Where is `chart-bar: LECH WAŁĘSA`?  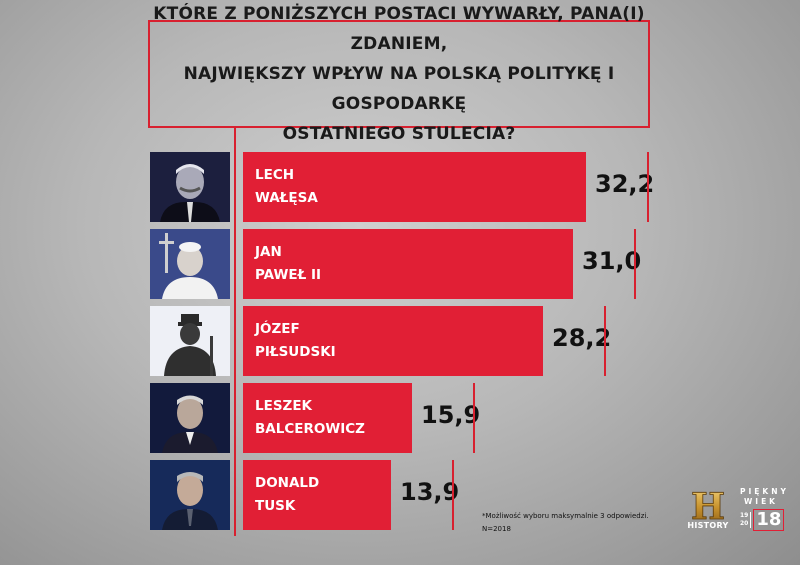
chart-bar: LECH WAŁĘSA is located at coordinates (414, 187).